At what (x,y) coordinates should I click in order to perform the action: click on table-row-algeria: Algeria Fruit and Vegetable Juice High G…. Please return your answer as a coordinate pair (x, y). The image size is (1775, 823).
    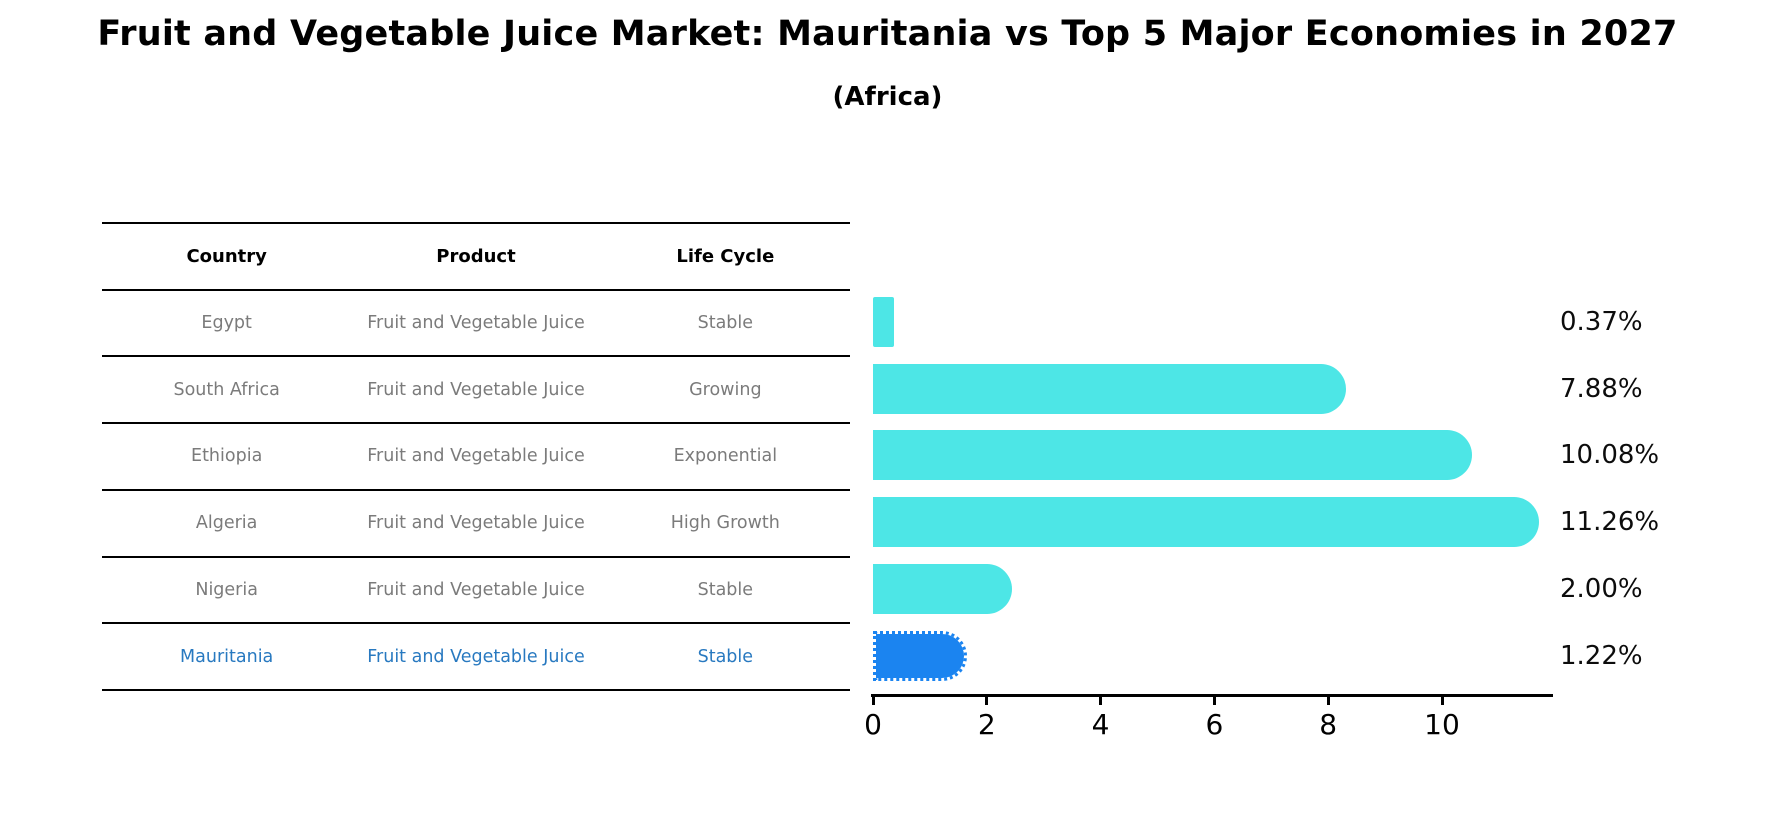
    Looking at the image, I should click on (476, 522).